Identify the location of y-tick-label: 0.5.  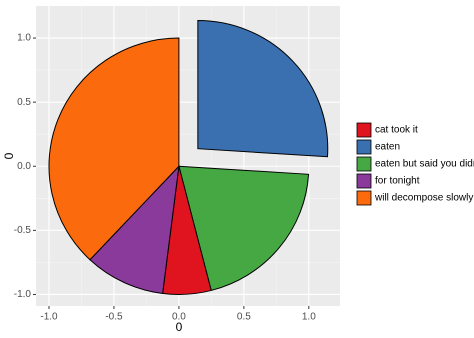
(24, 102).